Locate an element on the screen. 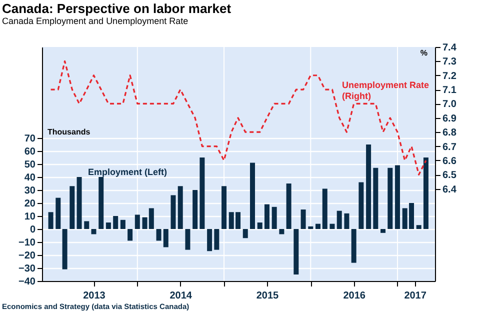 The height and width of the screenshot is (324, 479). y-tick-label: 70 is located at coordinates (30, 139).